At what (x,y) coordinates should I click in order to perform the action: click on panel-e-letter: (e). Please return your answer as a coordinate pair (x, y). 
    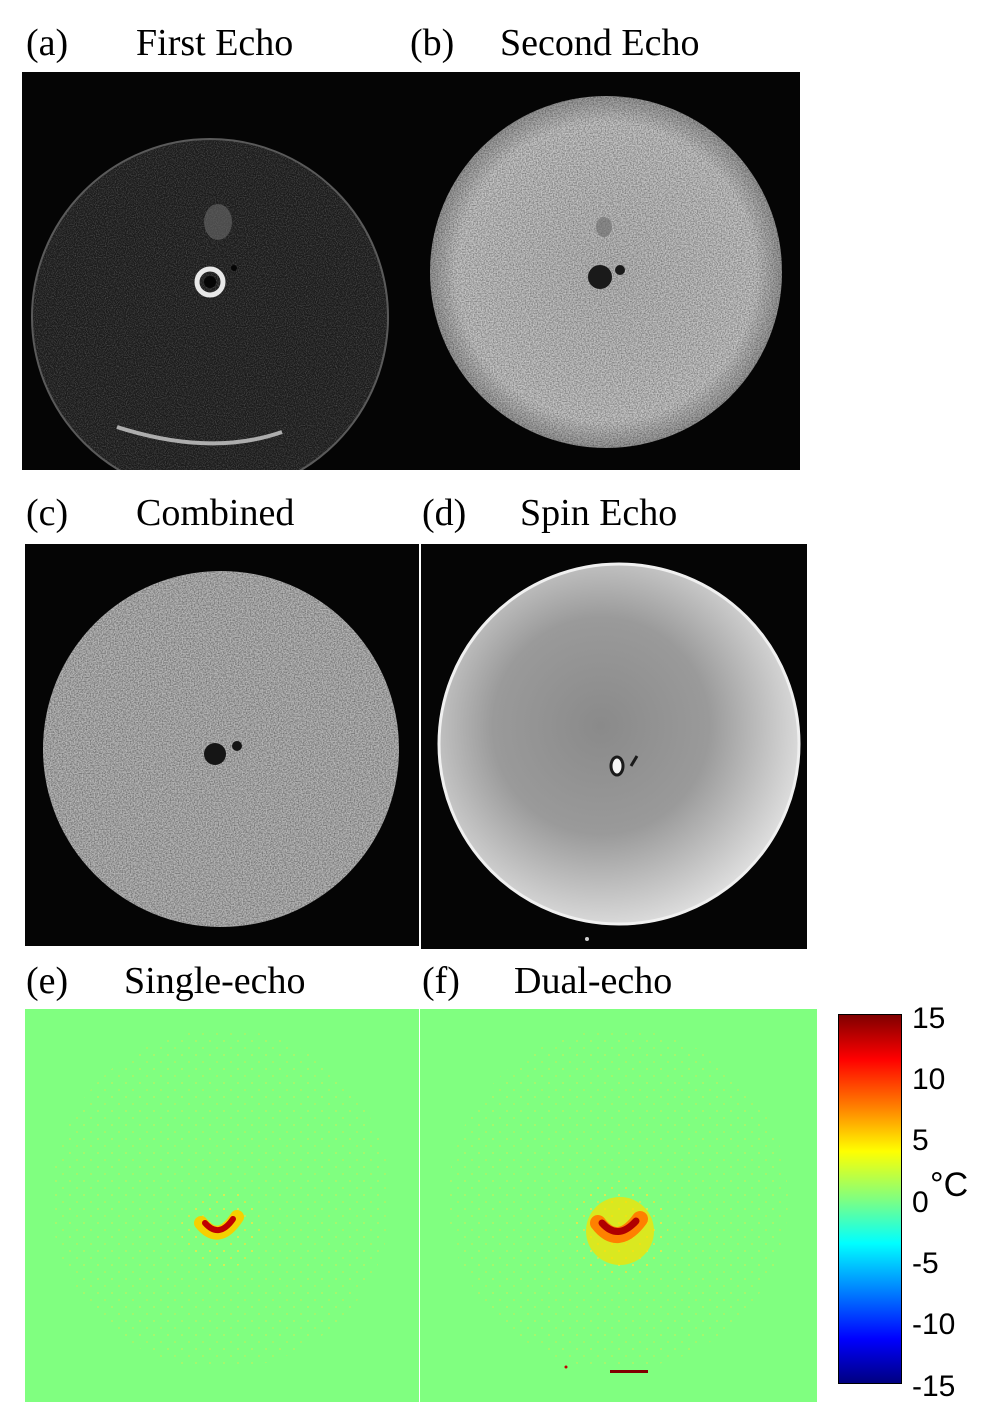
    Looking at the image, I should click on (47, 981).